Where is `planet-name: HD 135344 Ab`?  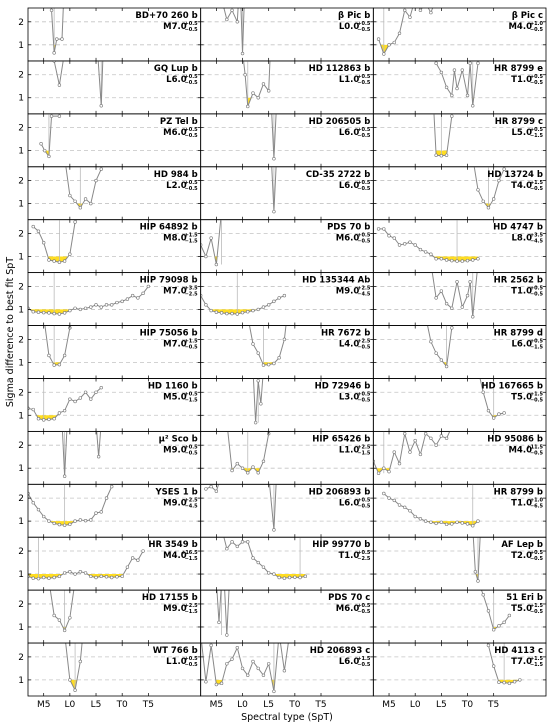 planet-name: HD 135344 Ab is located at coordinates (336, 281).